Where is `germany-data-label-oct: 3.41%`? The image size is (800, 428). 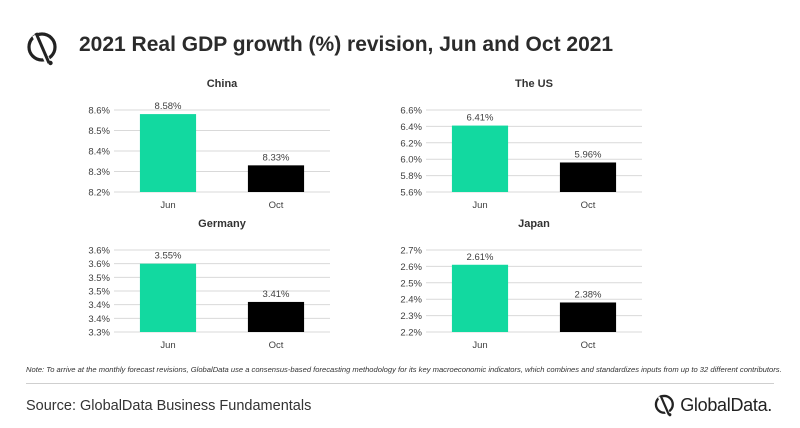
germany-data-label-oct: 3.41% is located at coordinates (276, 294).